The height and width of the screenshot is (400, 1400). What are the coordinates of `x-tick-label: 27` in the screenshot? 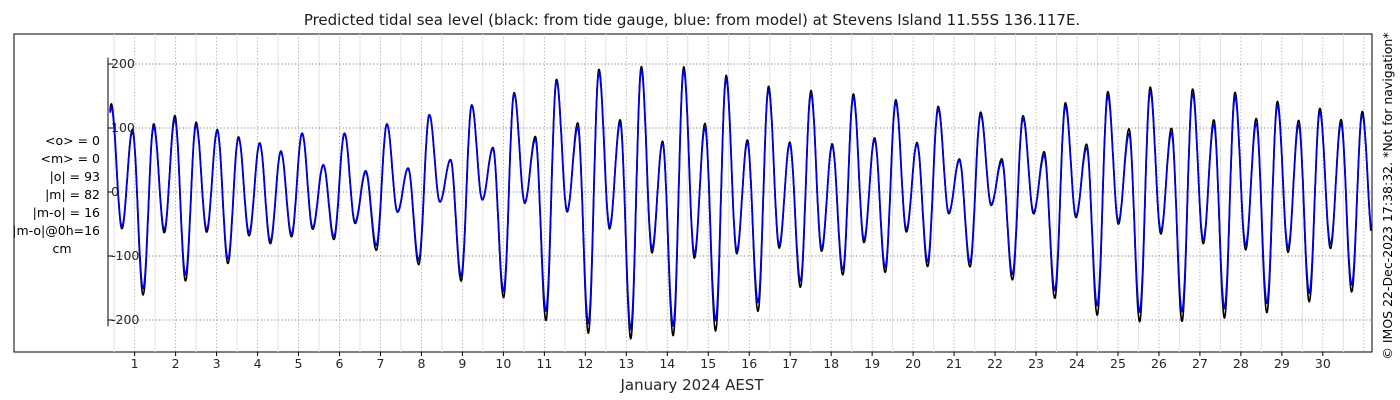 It's located at (1200, 363).